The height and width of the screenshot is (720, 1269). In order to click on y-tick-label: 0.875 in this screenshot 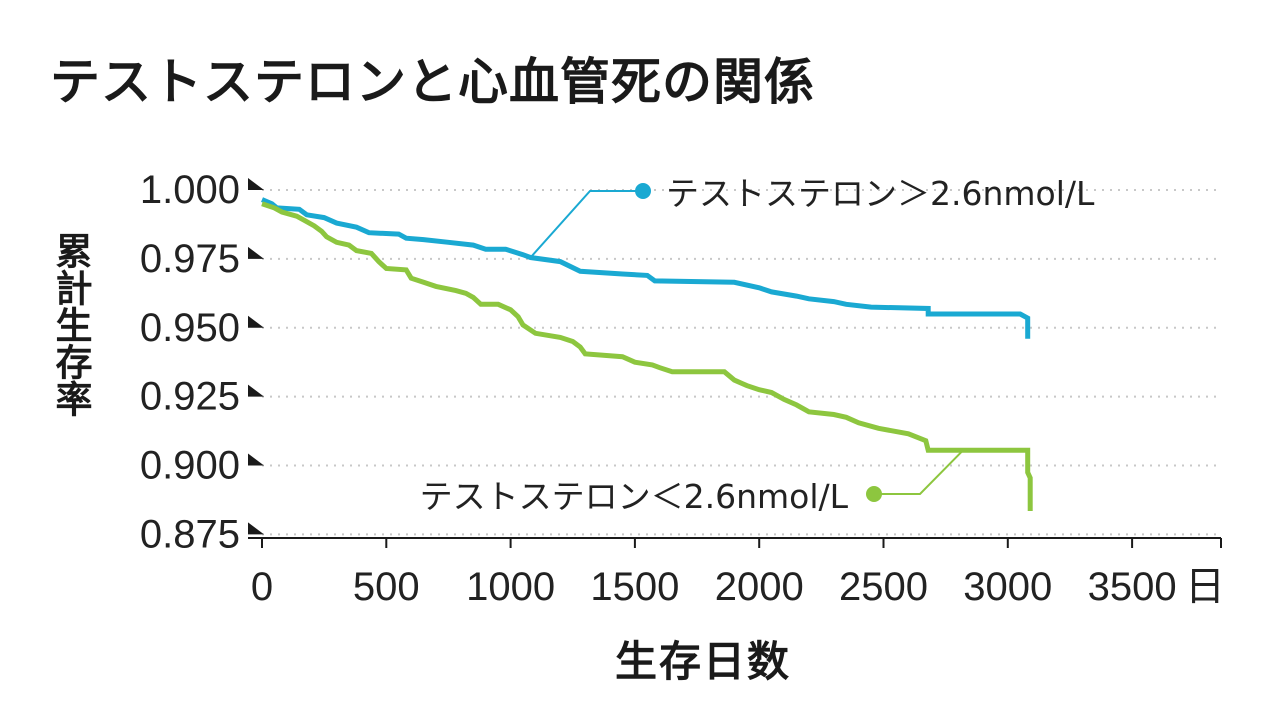, I will do `click(190, 534)`.